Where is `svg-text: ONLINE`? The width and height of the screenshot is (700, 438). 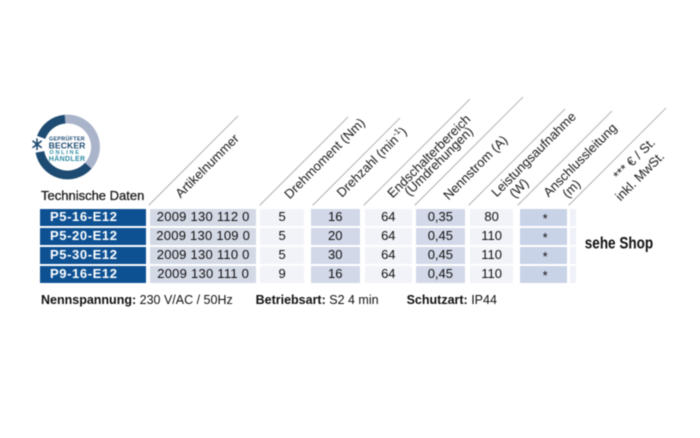
svg-text: ONLINE is located at coordinates (64, 153).